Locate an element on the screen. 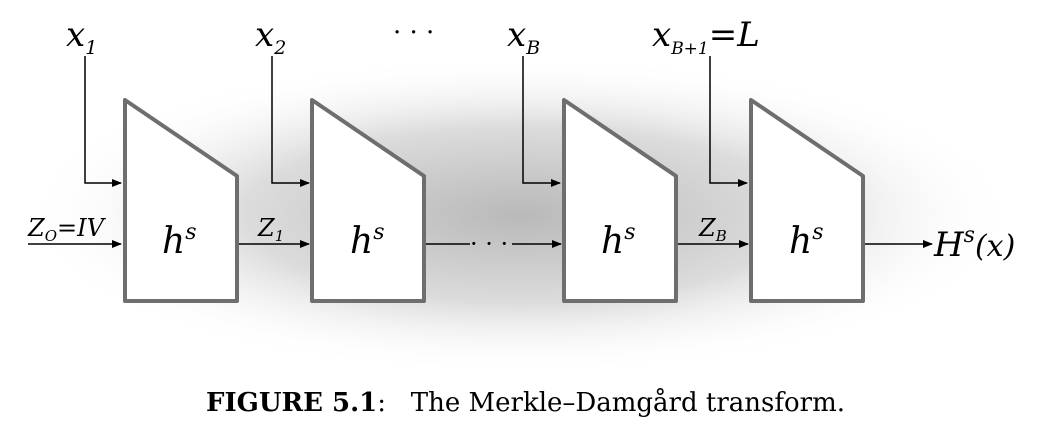 The image size is (1051, 435). chain-ellipsis: · · · is located at coordinates (489, 244).